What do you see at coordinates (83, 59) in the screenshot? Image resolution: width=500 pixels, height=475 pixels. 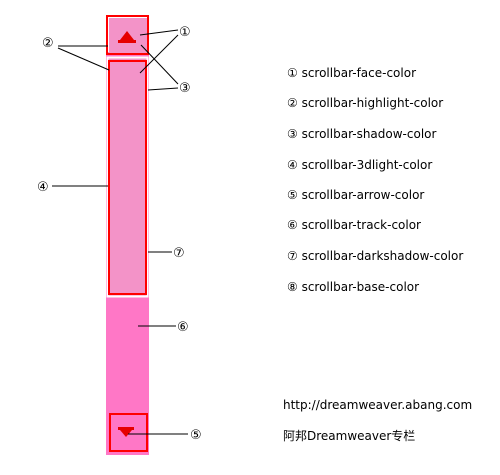 I see `leader-line-2b` at bounding box center [83, 59].